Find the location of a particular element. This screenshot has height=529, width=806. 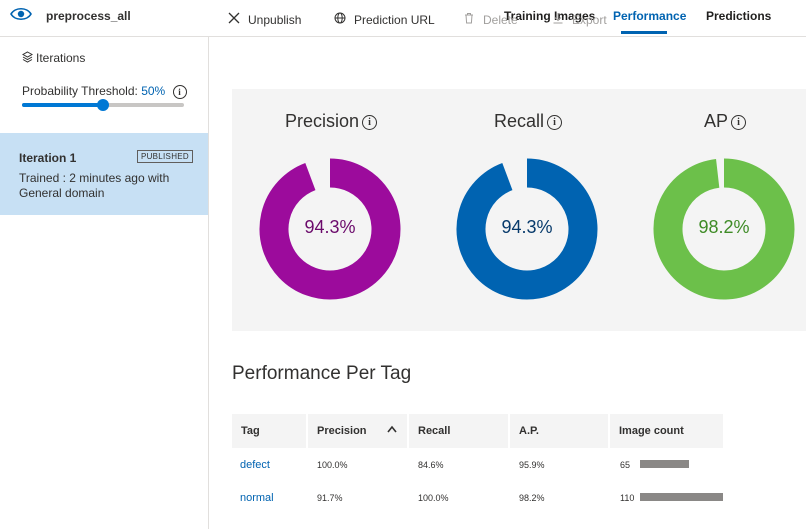

table-cell-count: 110 is located at coordinates (627, 498).